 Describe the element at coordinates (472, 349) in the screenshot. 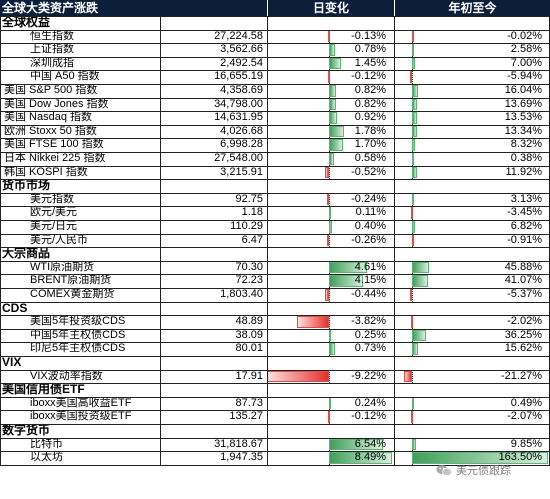

I see `ytd-change-cell: 15.62%` at that location.